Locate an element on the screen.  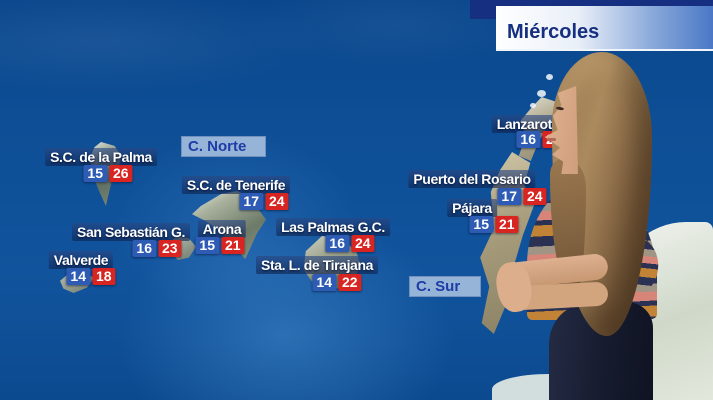
day-label: Miércoles is located at coordinates (553, 32).